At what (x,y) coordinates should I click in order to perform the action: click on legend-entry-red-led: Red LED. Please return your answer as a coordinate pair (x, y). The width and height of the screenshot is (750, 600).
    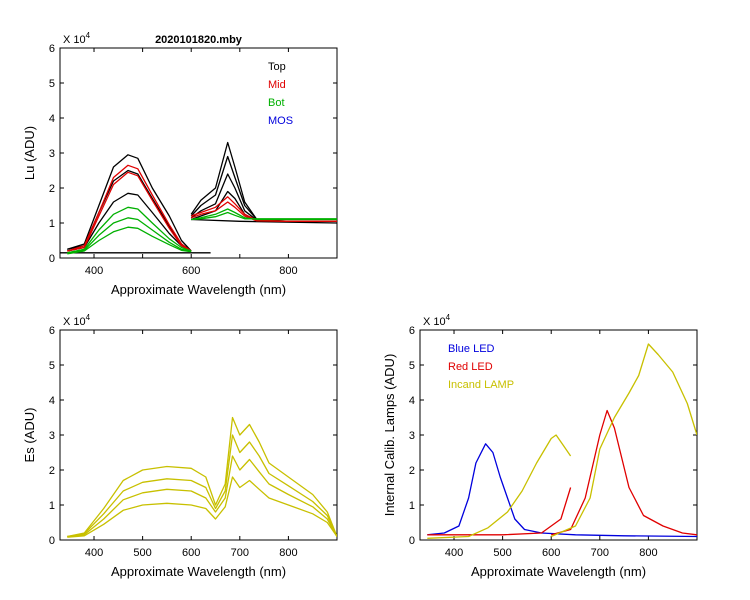
    Looking at the image, I should click on (470, 367).